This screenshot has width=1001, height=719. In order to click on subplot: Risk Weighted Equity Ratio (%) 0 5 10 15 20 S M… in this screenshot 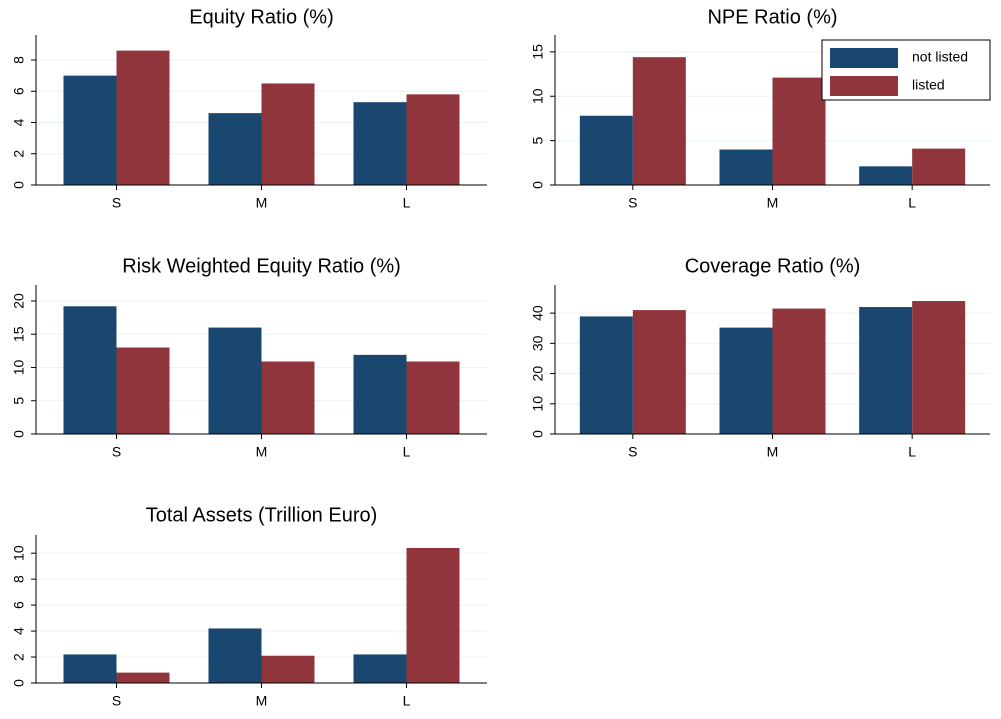, I will do `click(249, 357)`.